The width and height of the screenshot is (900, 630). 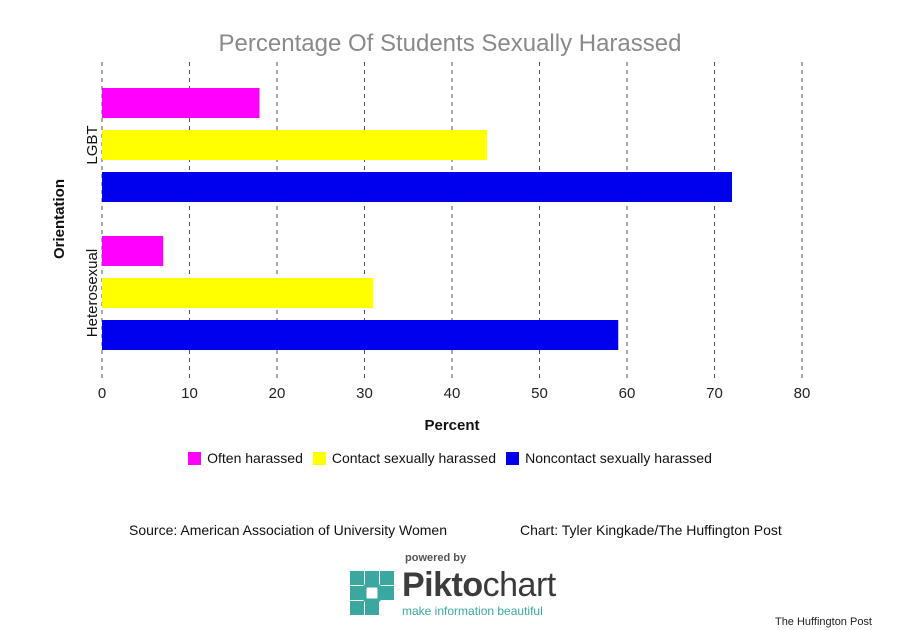 I want to click on brand-name-b: chart, so click(x=519, y=585).